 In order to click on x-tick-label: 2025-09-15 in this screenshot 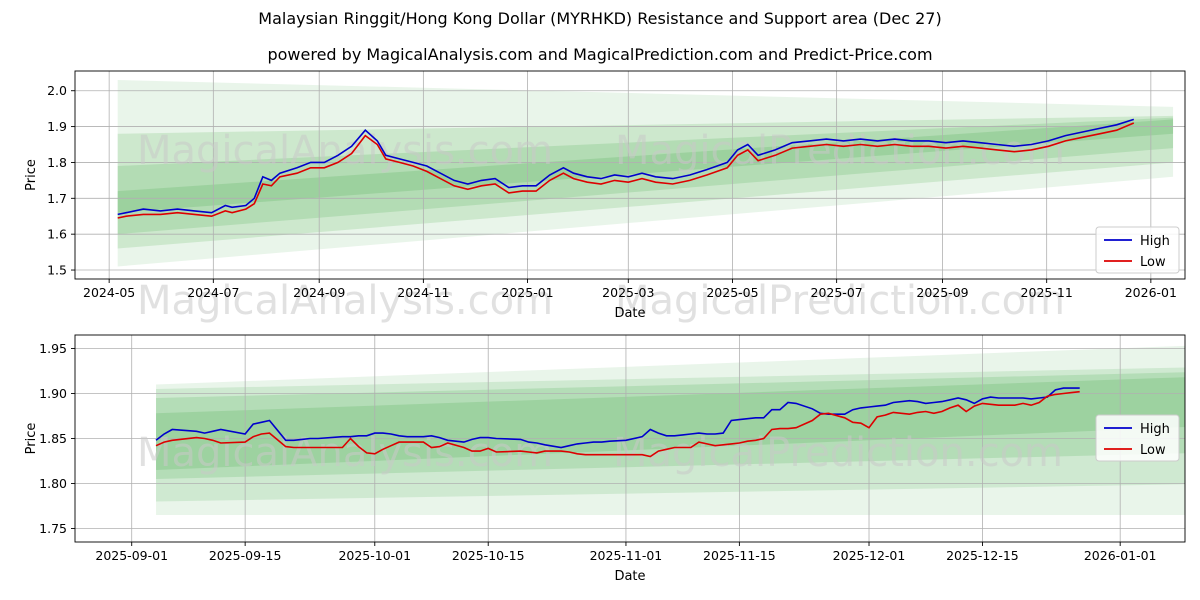, I will do `click(245, 555)`.